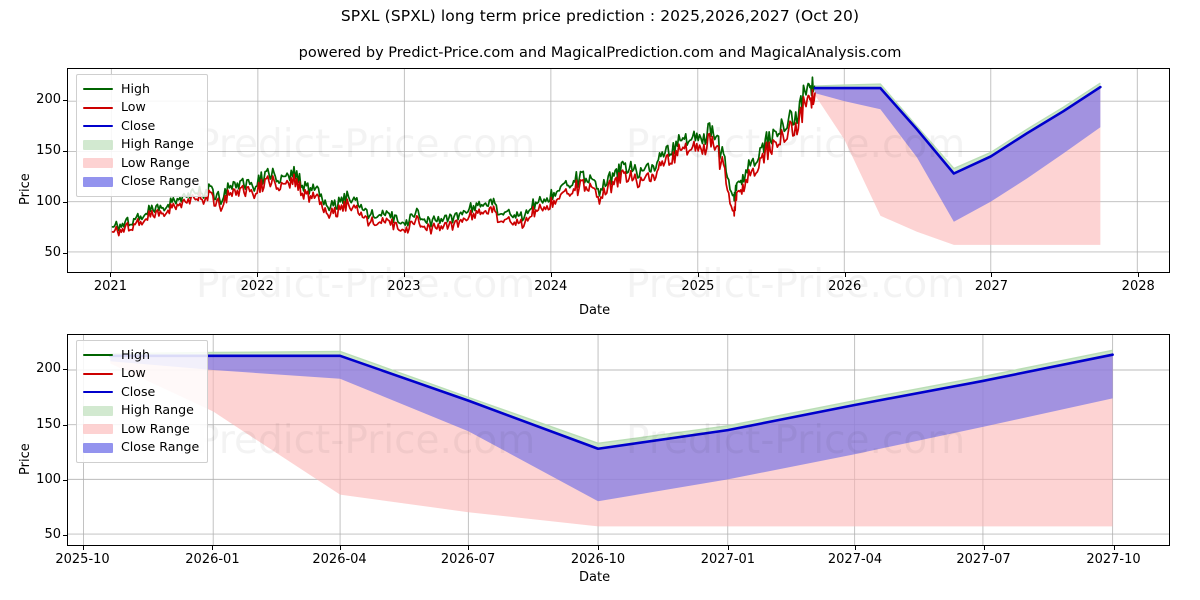 This screenshot has width=1200, height=600. I want to click on detail-y-tick-label: 50, so click(52, 534).